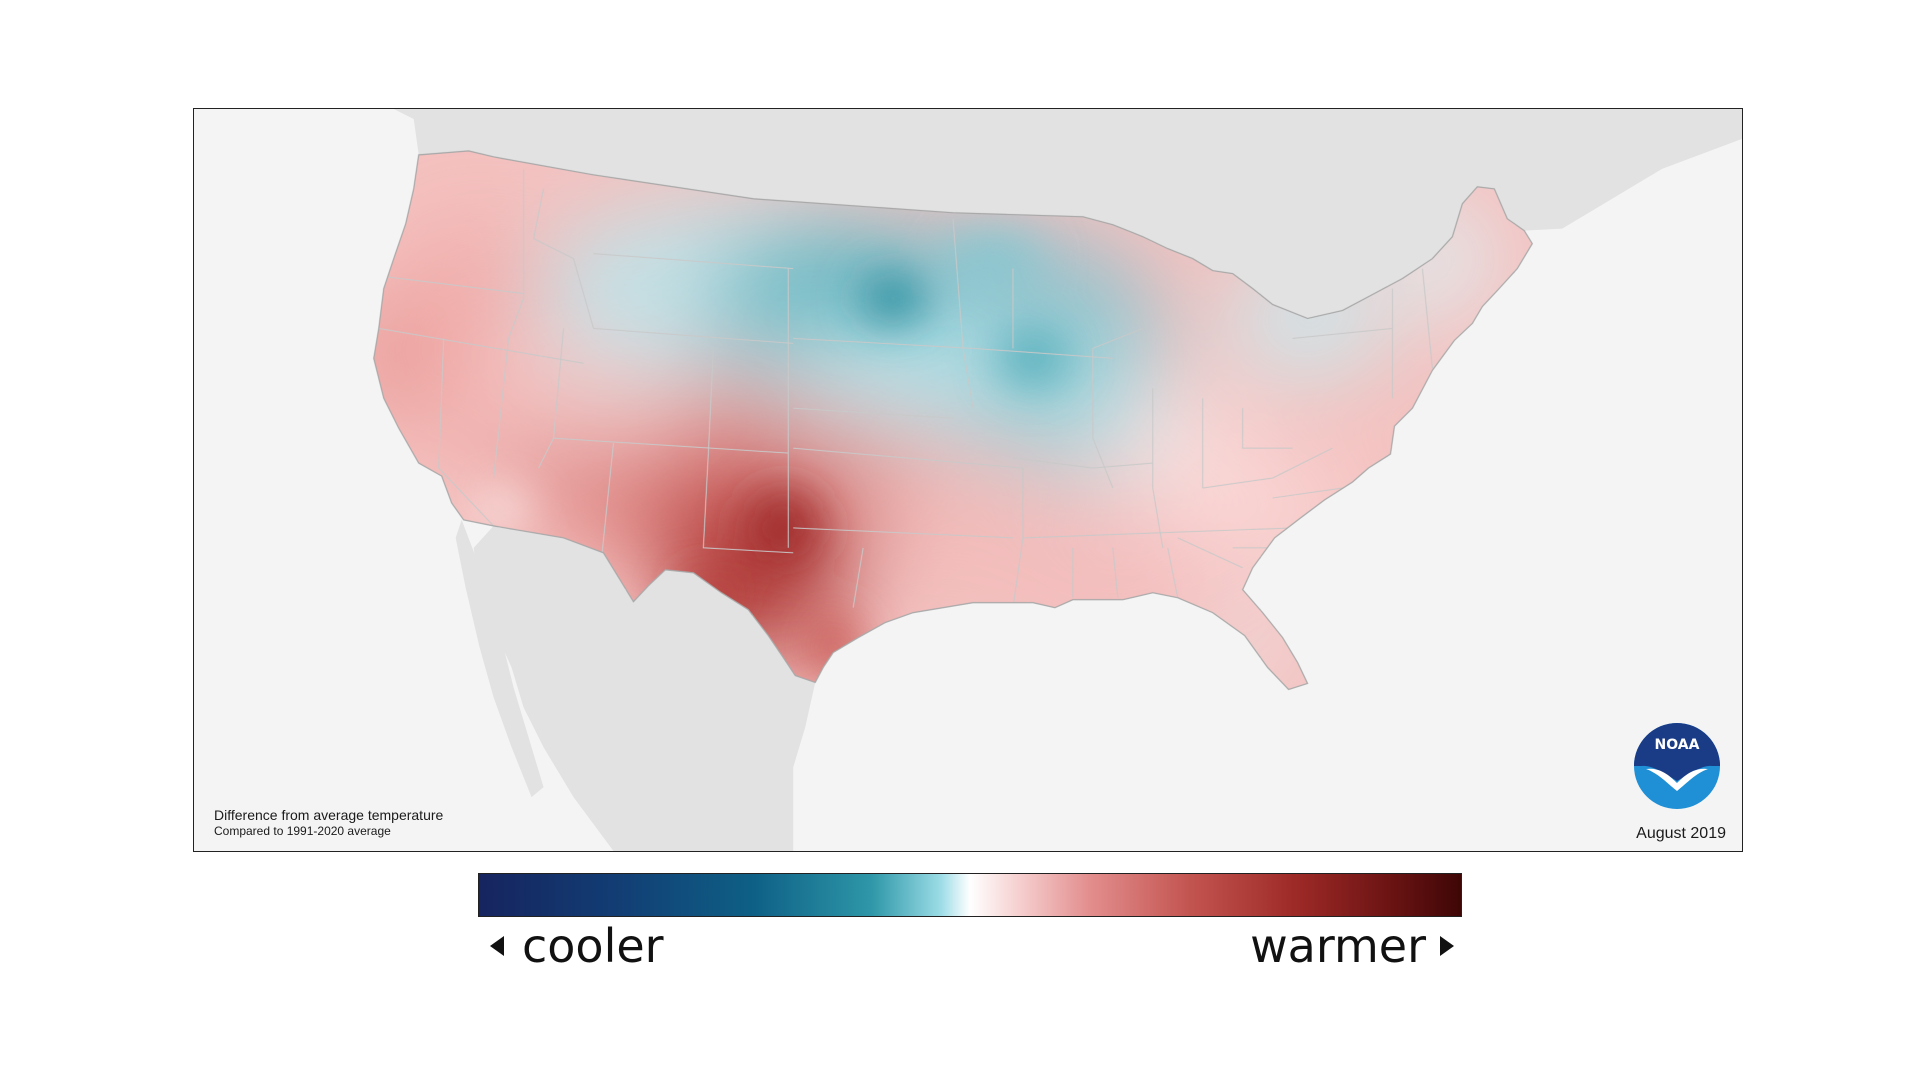 The image size is (1920, 1080). I want to click on left-arrow-icon, so click(497, 946).